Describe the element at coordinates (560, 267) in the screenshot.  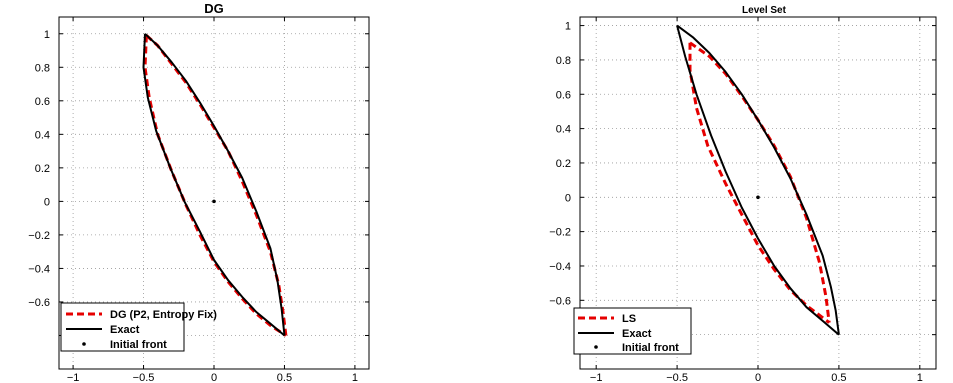
I see `ls-ytick-label: −0.4` at that location.